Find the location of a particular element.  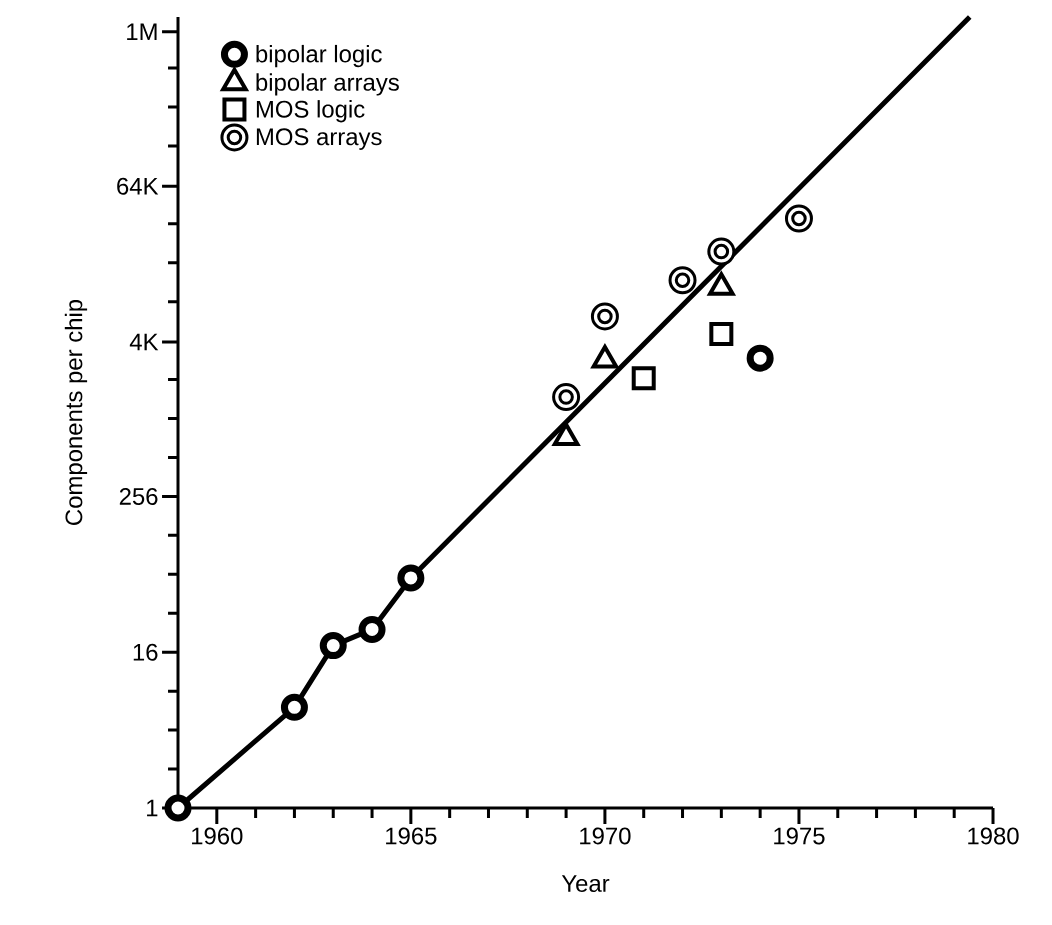

x-tick-label: 1975 is located at coordinates (799, 836).